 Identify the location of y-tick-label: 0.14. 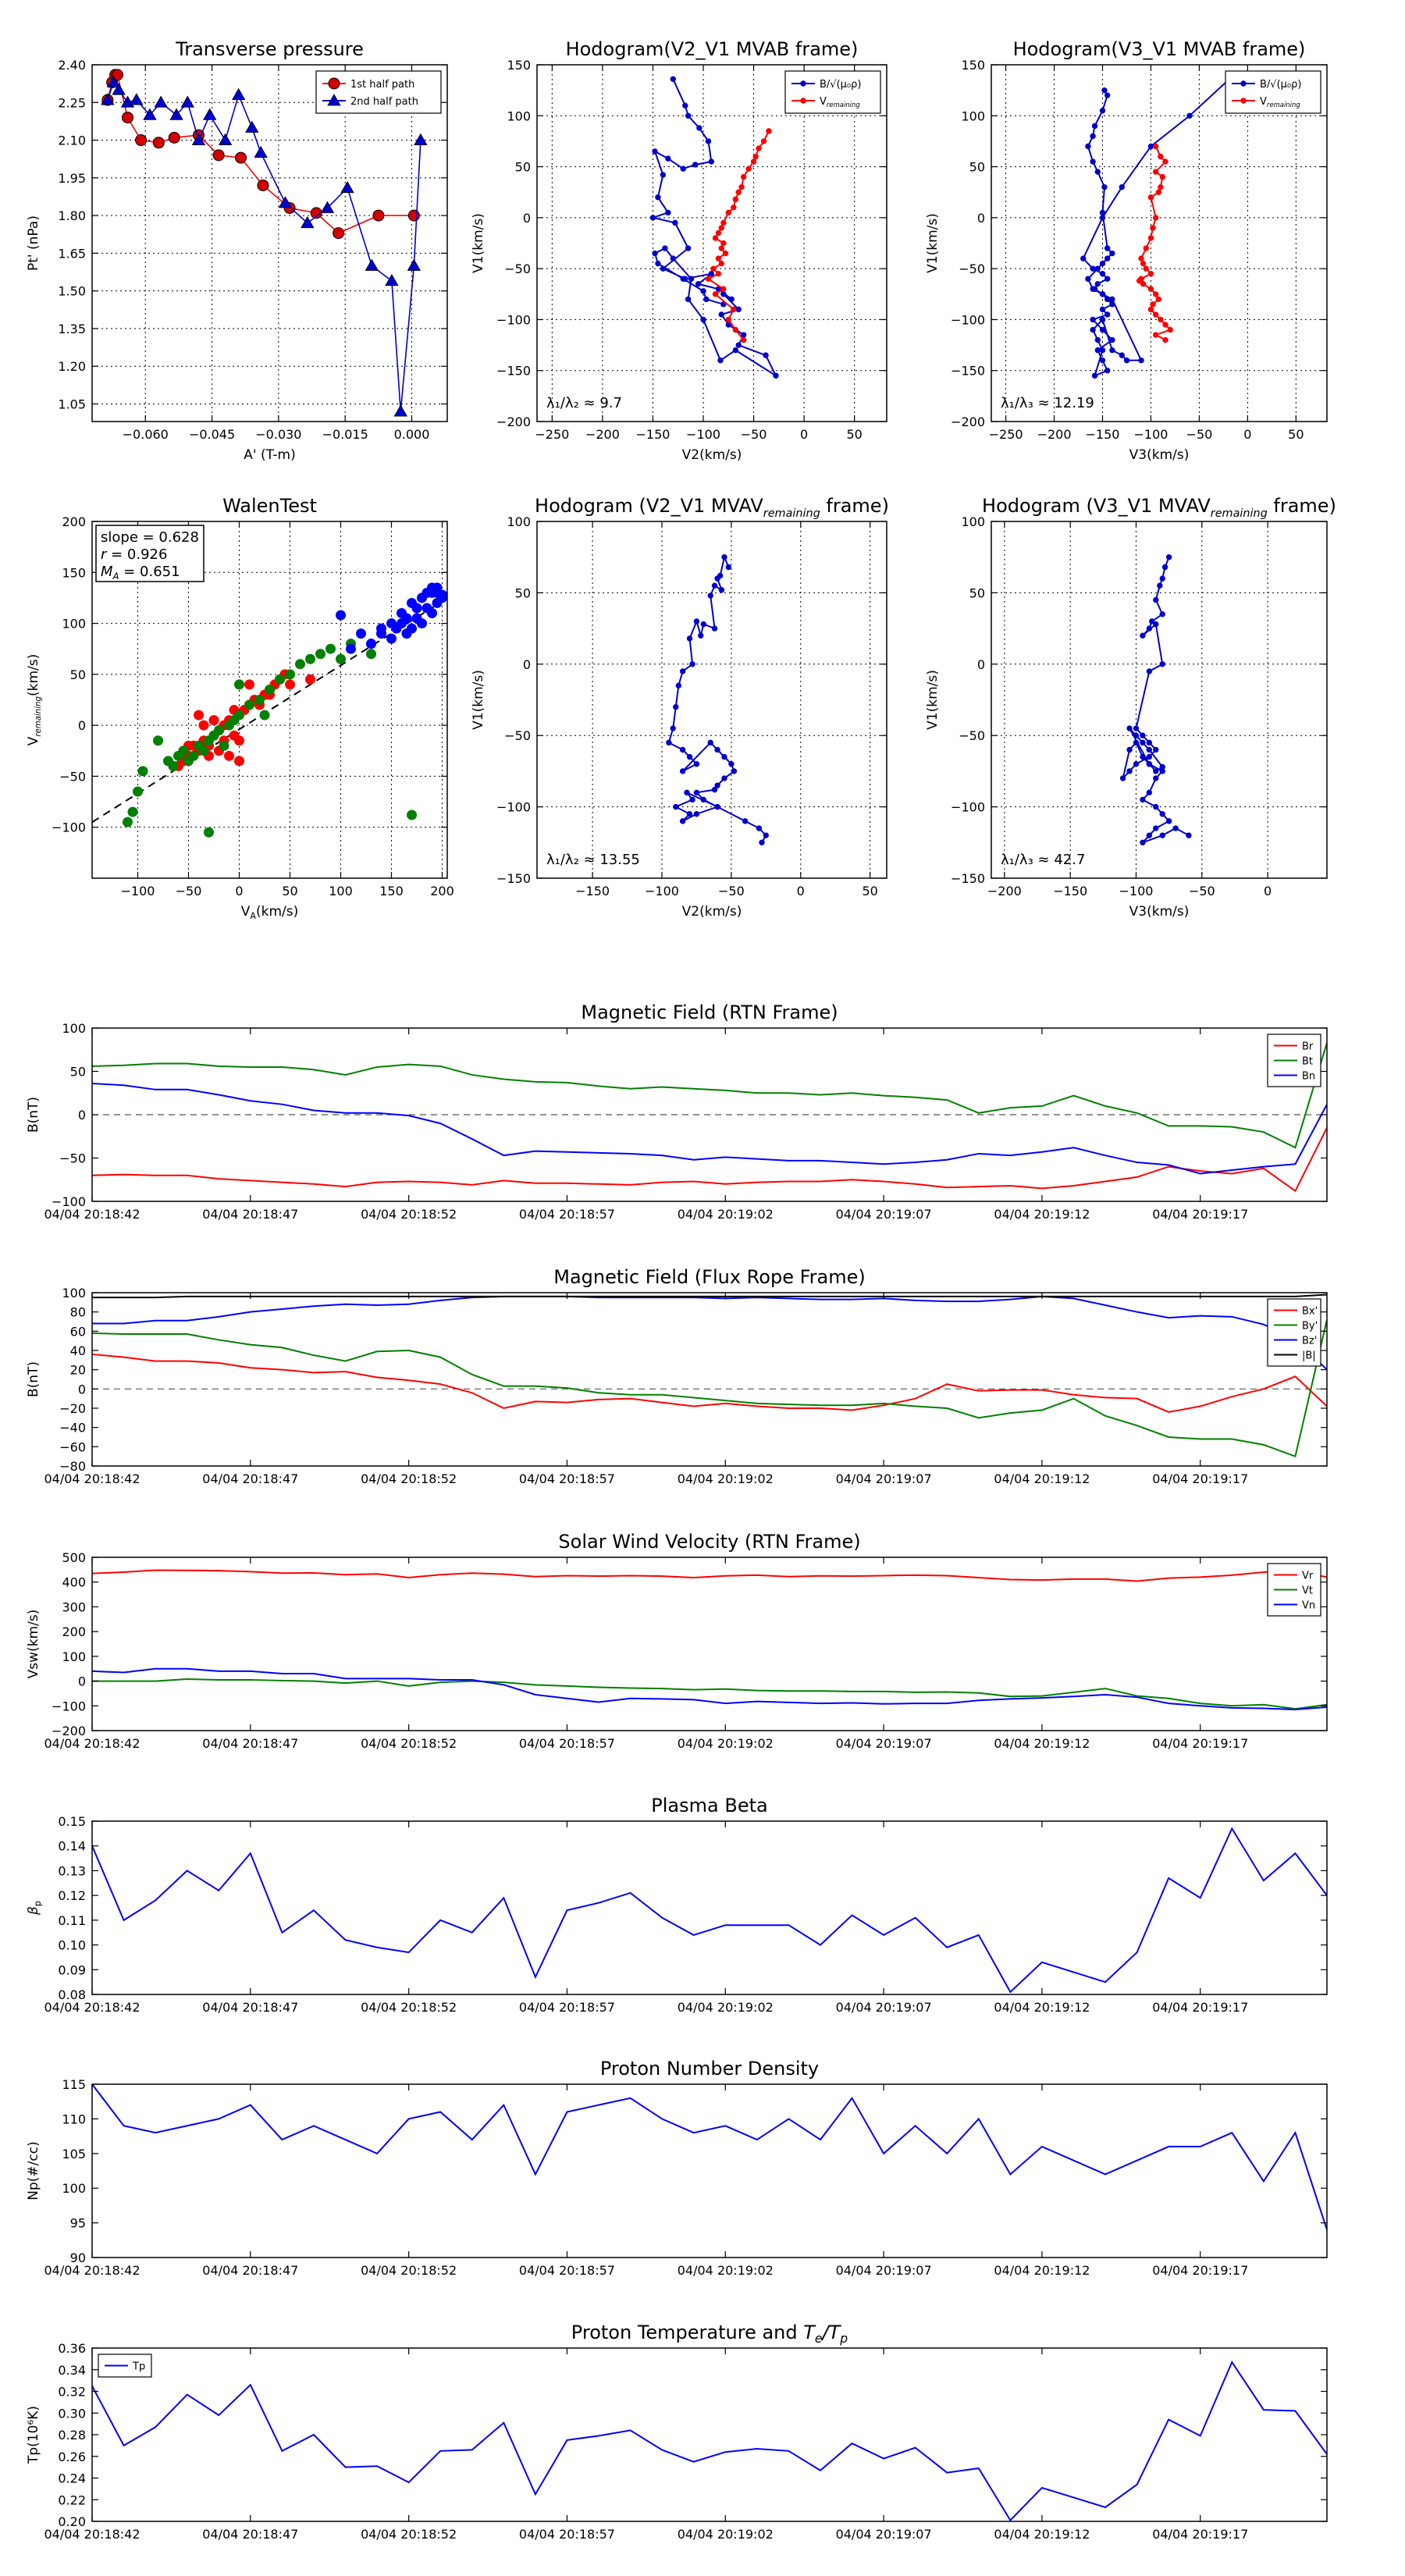
(72, 1846).